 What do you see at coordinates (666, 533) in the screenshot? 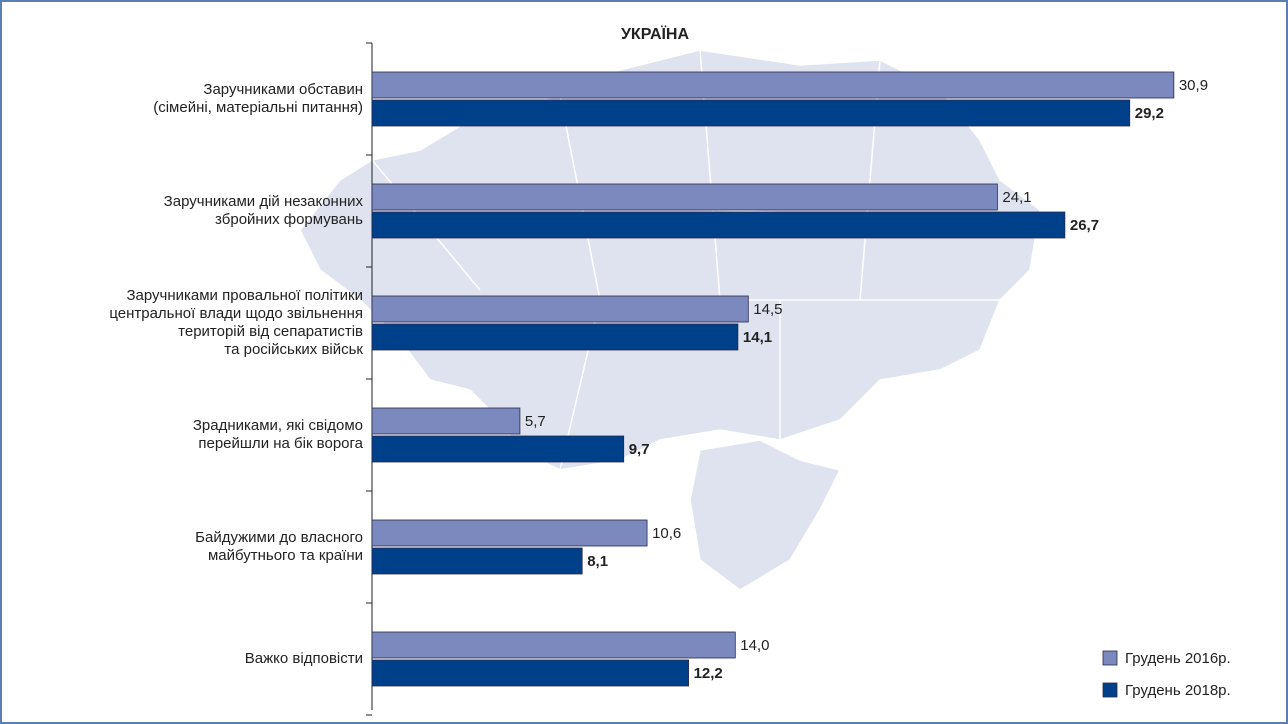
I see `value-label: 10,6` at bounding box center [666, 533].